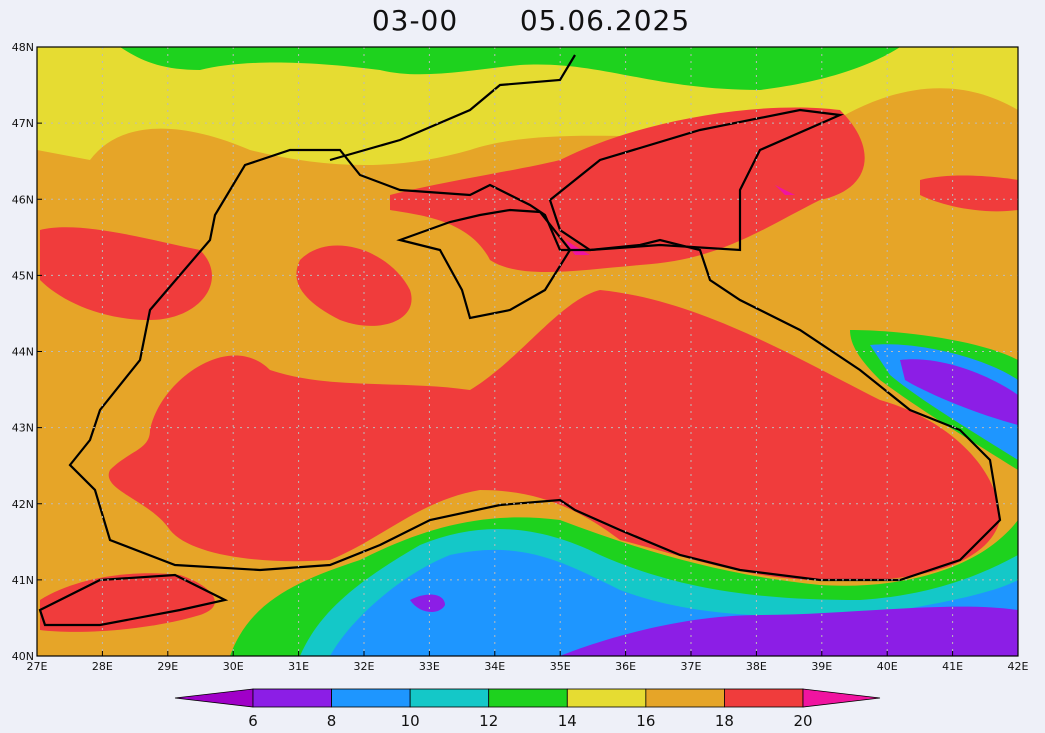  I want to click on colorbar-label: 20, so click(802, 721).